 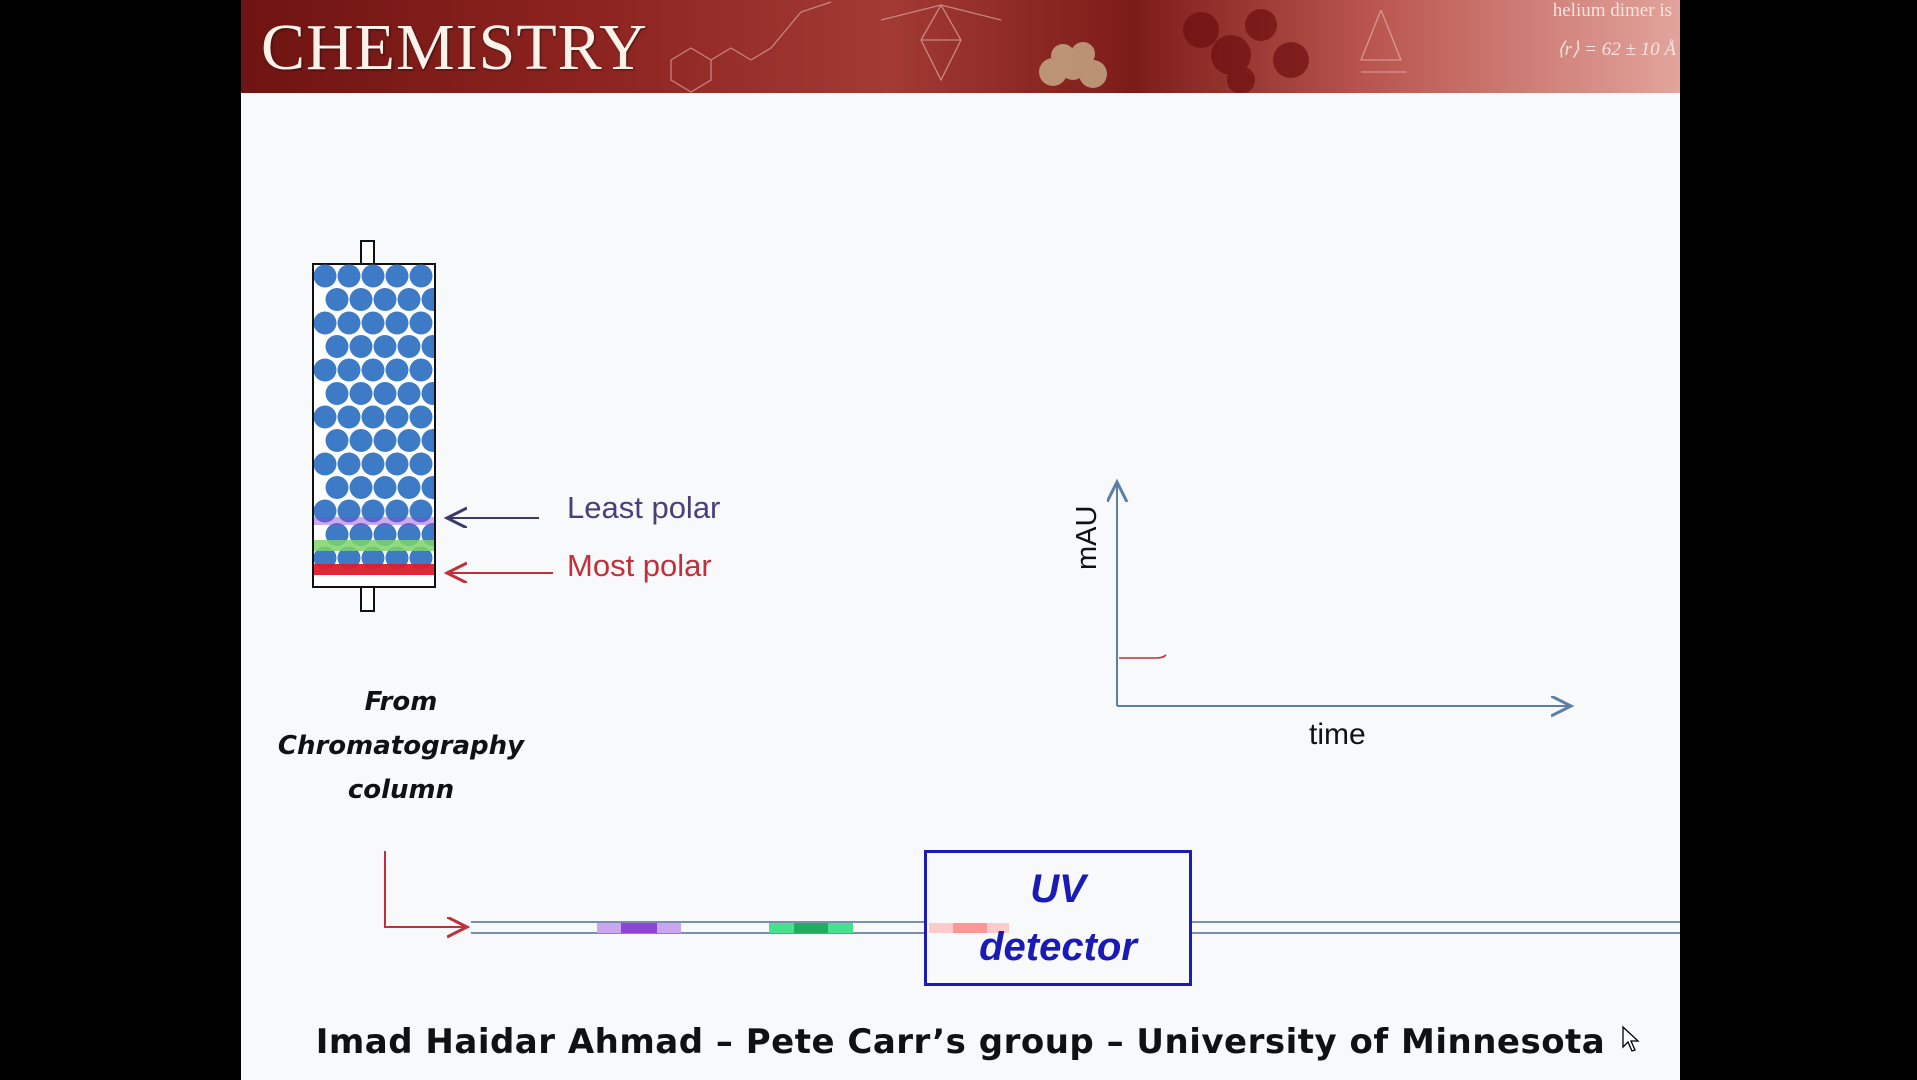 I want to click on banner-formula: ⟨r⟩ = 62 ± 10 Å, so click(x=1616, y=49).